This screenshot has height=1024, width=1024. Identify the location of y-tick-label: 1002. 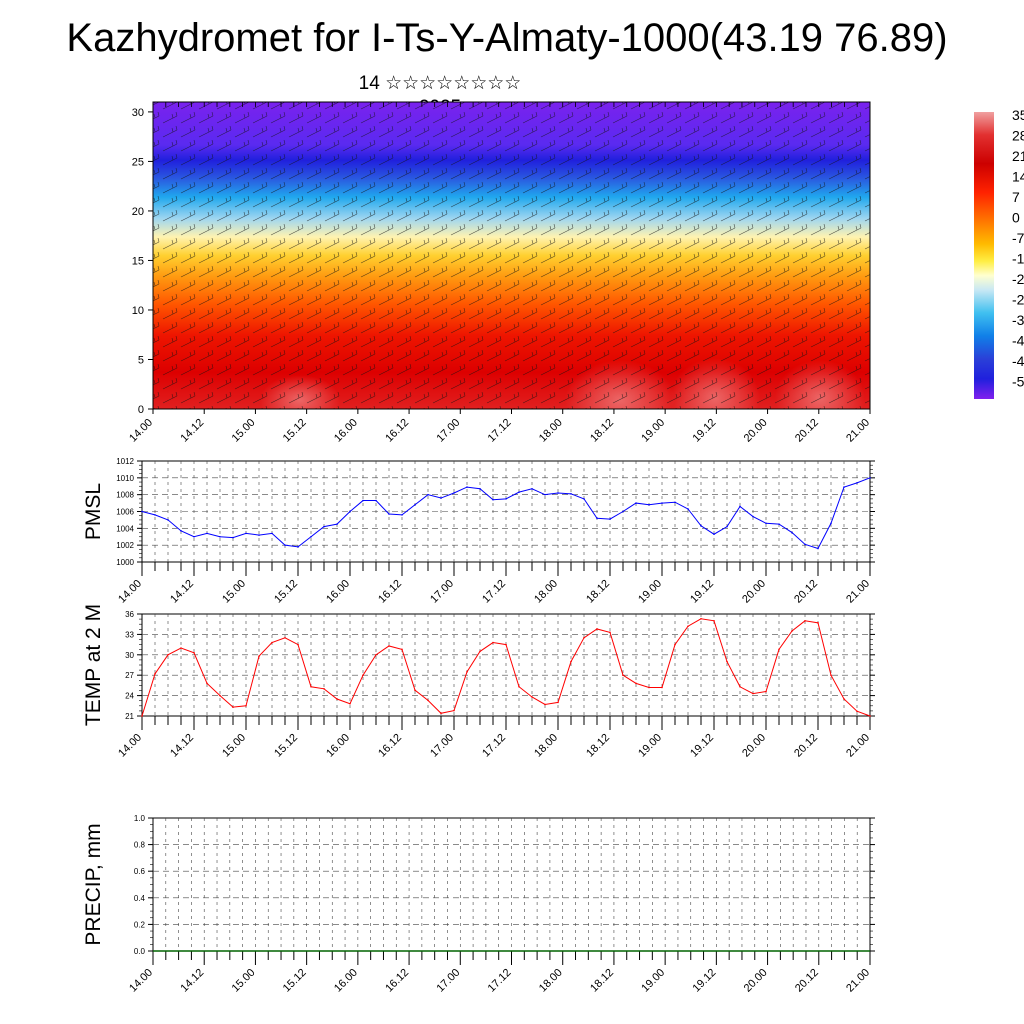
(125, 545).